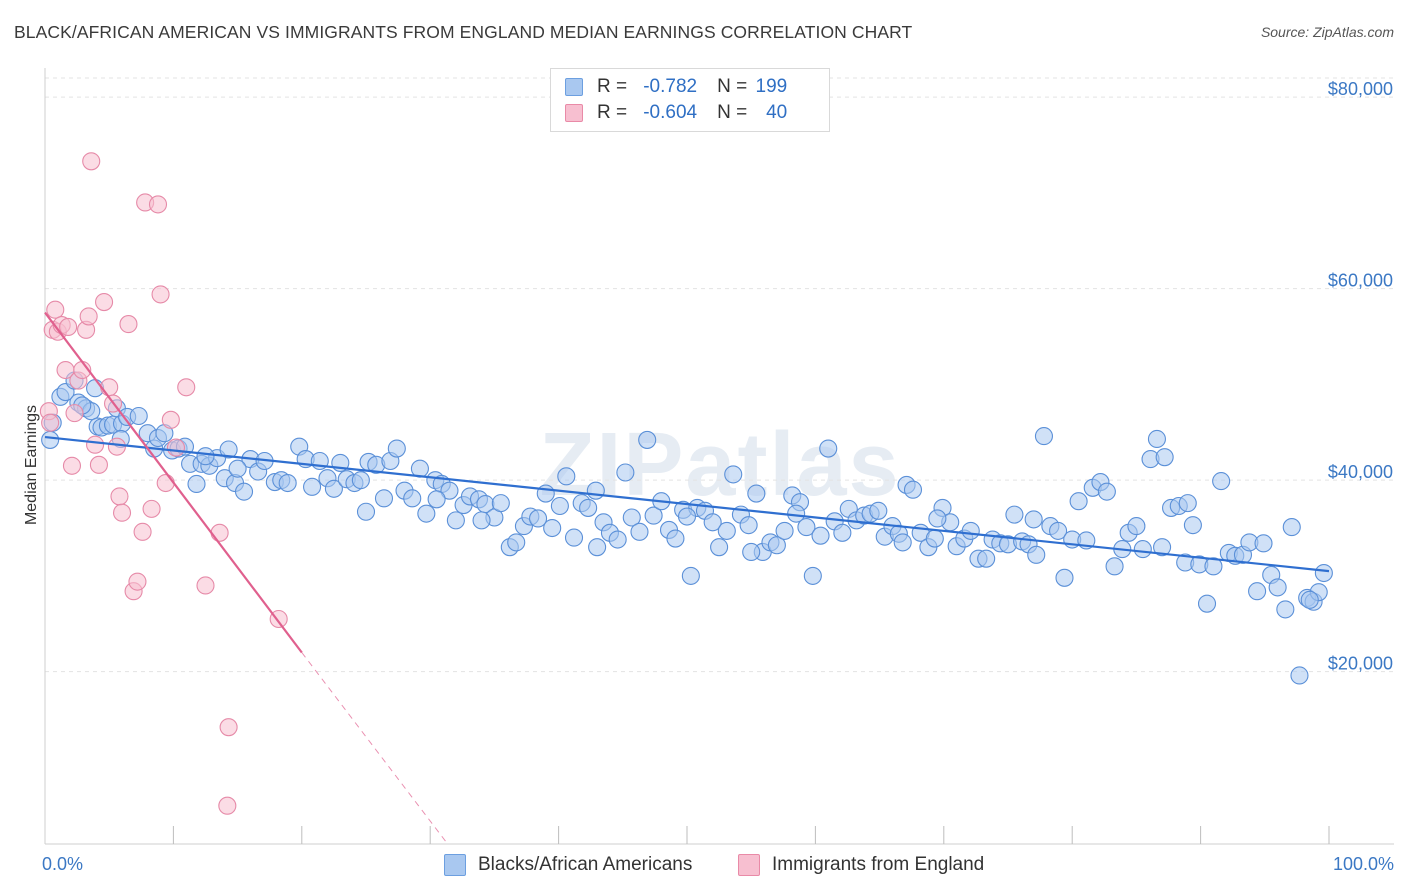 The image size is (1406, 892). Describe the element at coordinates (574, 113) in the screenshot. I see `pink-swatch` at that location.